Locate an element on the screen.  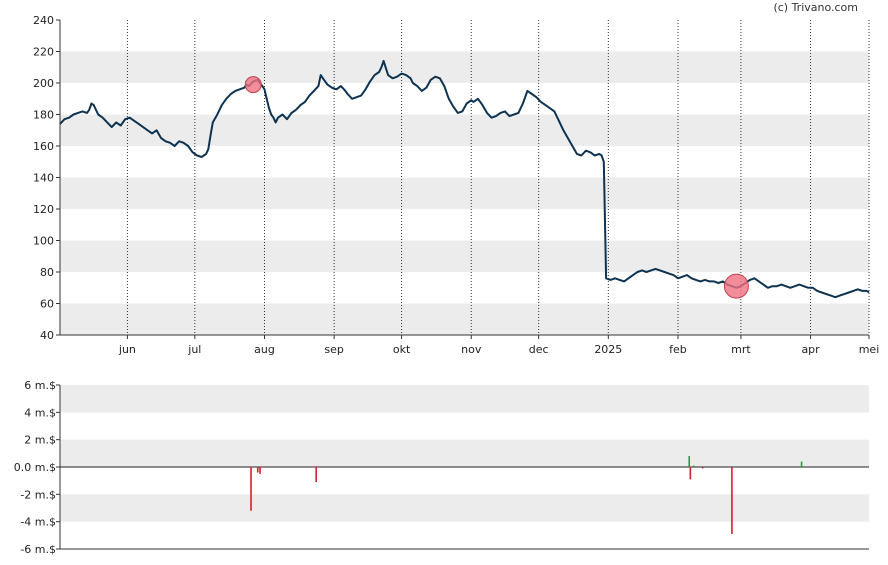
month-label: okt is located at coordinates (402, 349).